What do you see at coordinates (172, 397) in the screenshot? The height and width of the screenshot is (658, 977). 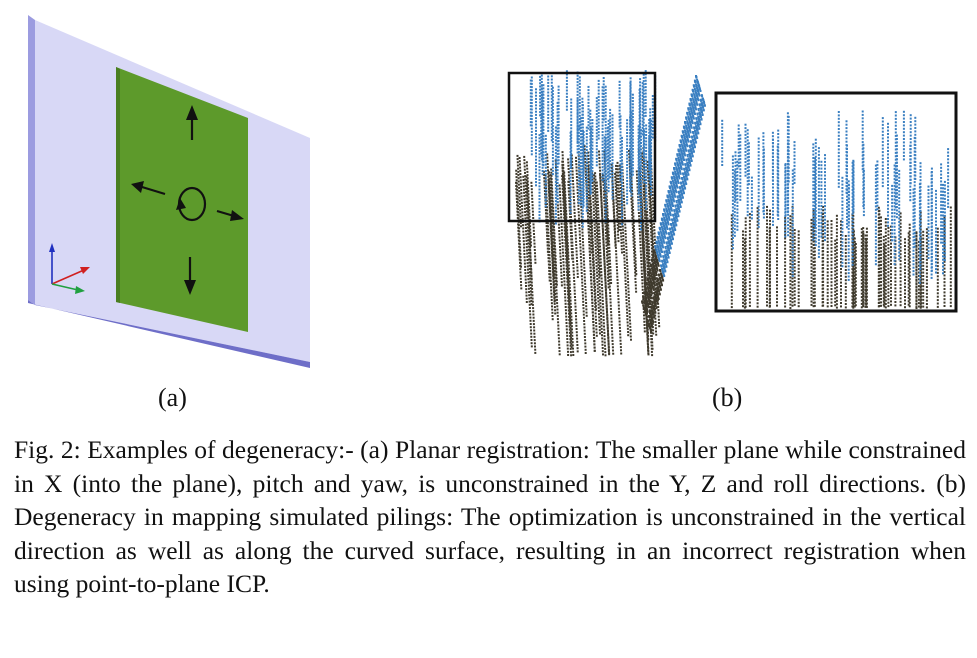 I see `subfigure-a-label: (a)` at bounding box center [172, 397].